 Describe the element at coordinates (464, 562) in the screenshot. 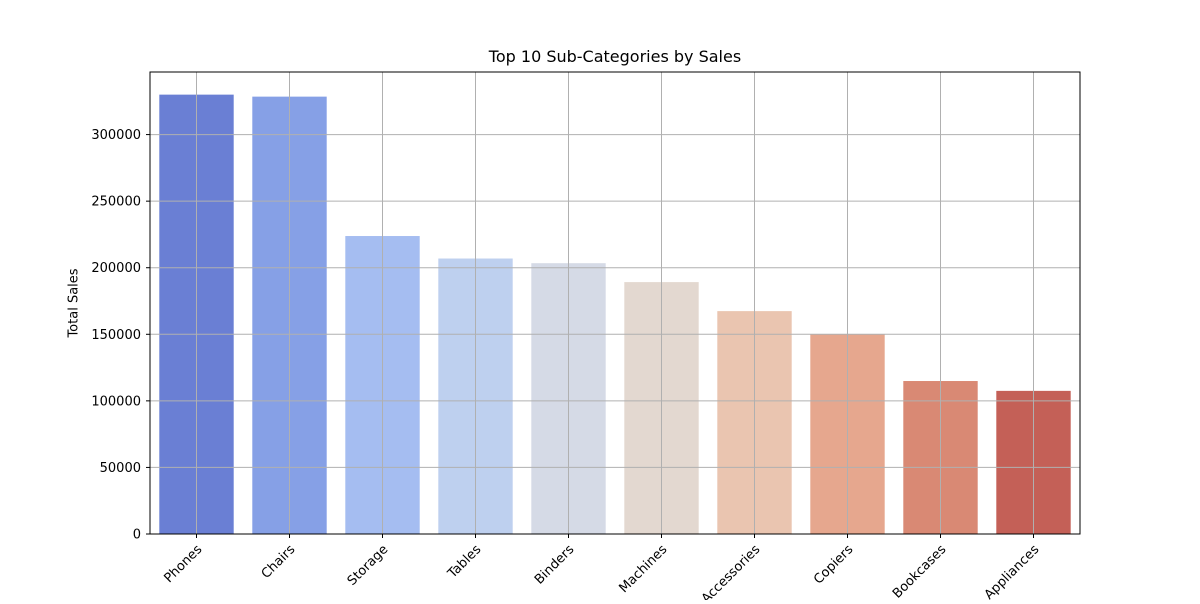

I see `x-tick-label: Tables` at that location.